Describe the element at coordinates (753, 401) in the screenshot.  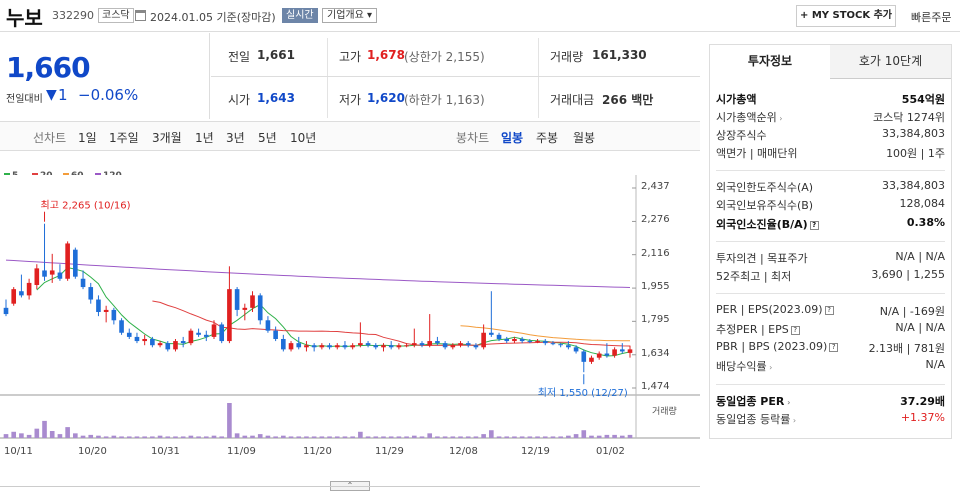
I see `info-row-label: 동일업종 PER ›` at that location.